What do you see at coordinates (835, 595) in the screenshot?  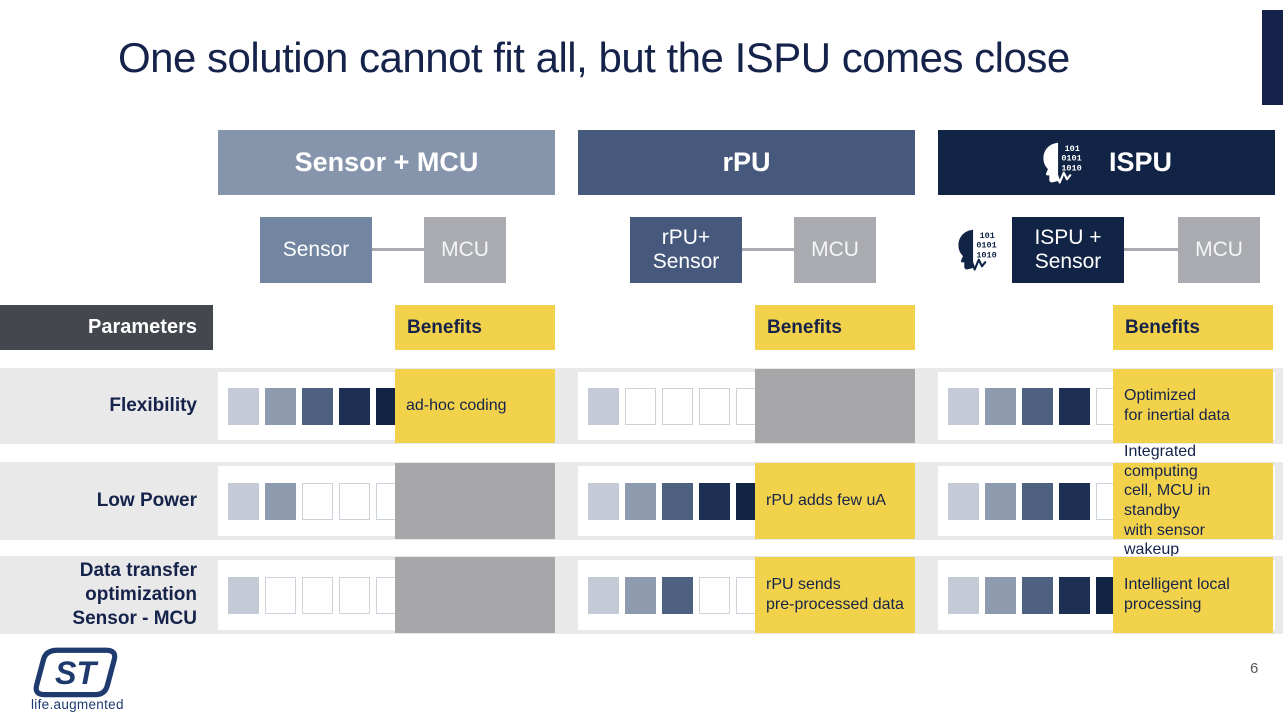 I see `benefit-box: rPU sends pre-processed data` at bounding box center [835, 595].